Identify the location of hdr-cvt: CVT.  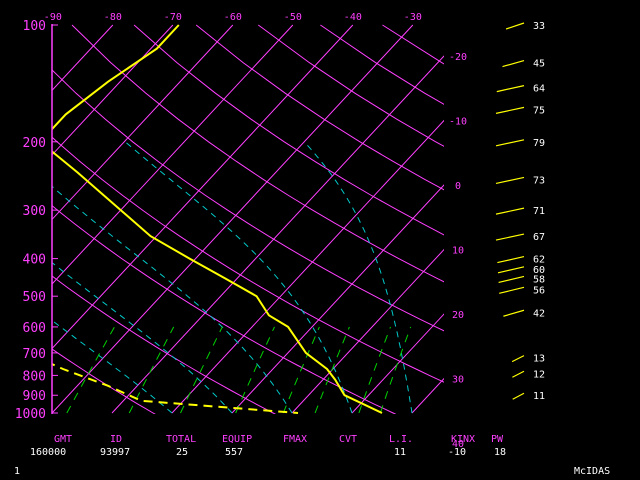
(348, 439).